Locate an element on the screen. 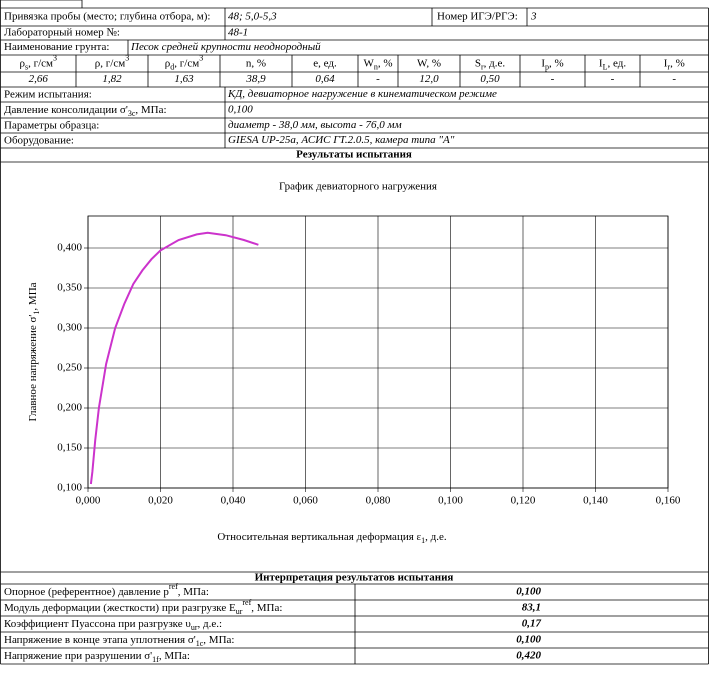 This screenshot has height=677, width=709. text-part: W is located at coordinates (368, 63).